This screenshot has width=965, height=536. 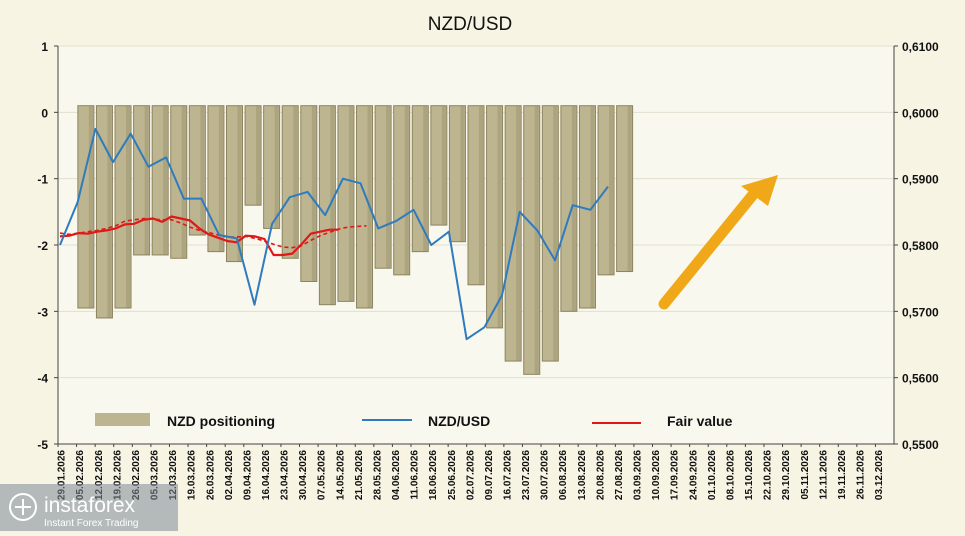 I want to click on instaforex-logo: instaforex Instant Forex Trading, so click(x=89, y=507).